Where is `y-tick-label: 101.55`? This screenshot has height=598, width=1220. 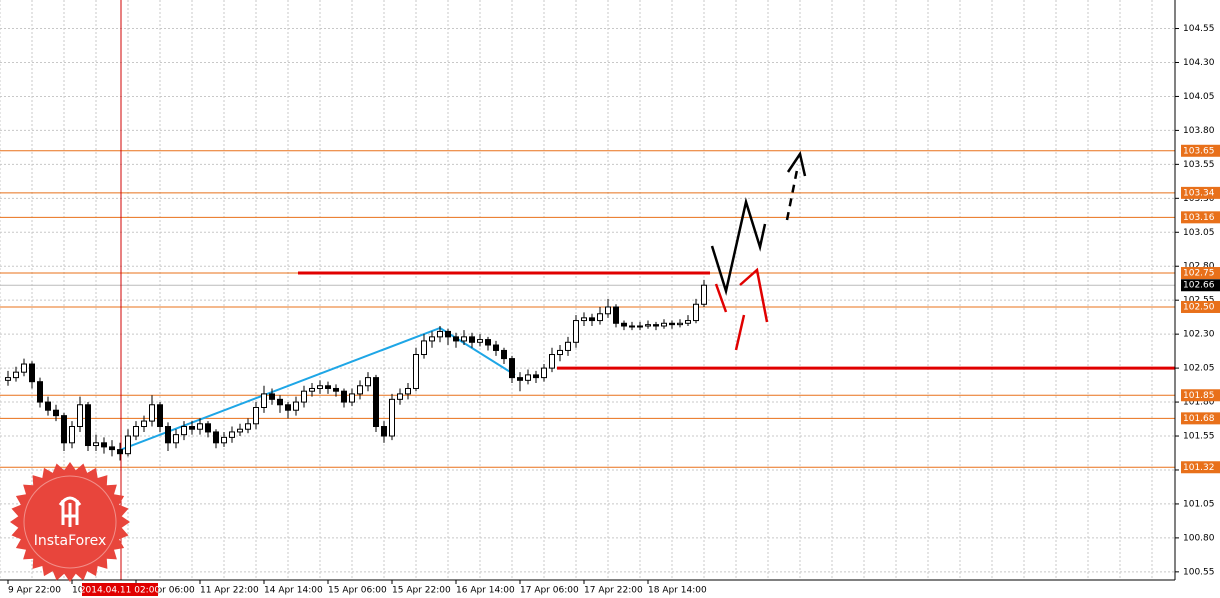
y-tick-label: 101.55 is located at coordinates (1199, 437).